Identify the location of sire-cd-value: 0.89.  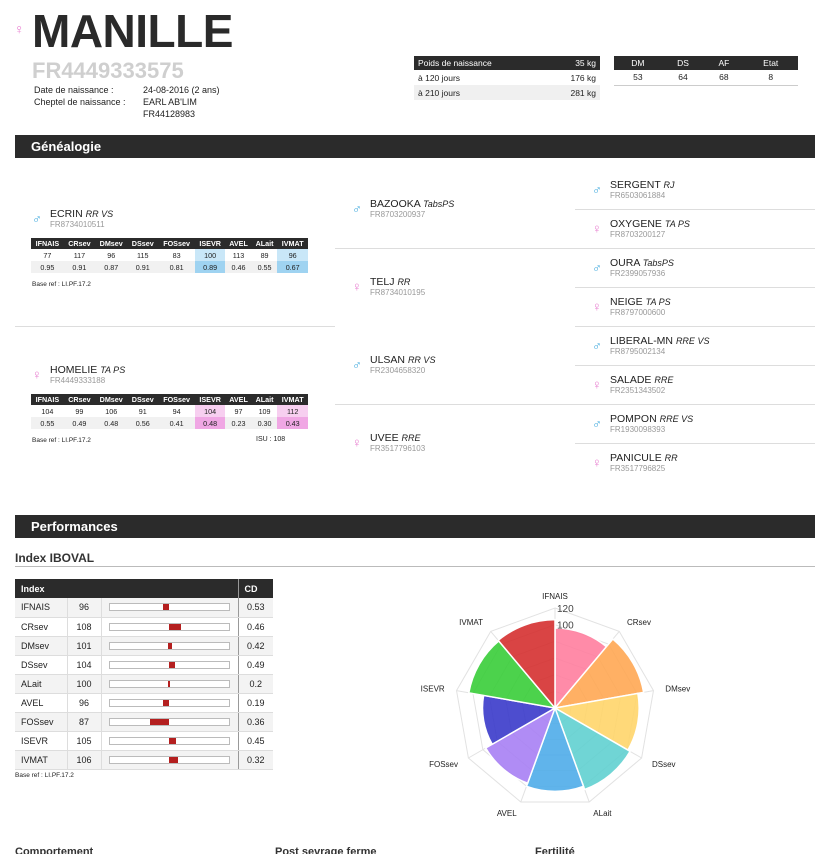
(210, 267).